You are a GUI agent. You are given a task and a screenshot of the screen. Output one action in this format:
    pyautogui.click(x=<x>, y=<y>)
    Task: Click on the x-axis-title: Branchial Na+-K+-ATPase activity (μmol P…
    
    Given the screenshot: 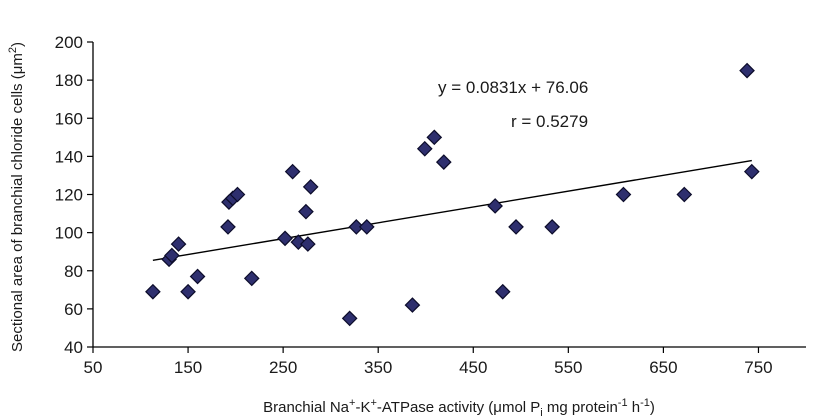 What is the action you would take?
    pyautogui.click(x=459, y=407)
    